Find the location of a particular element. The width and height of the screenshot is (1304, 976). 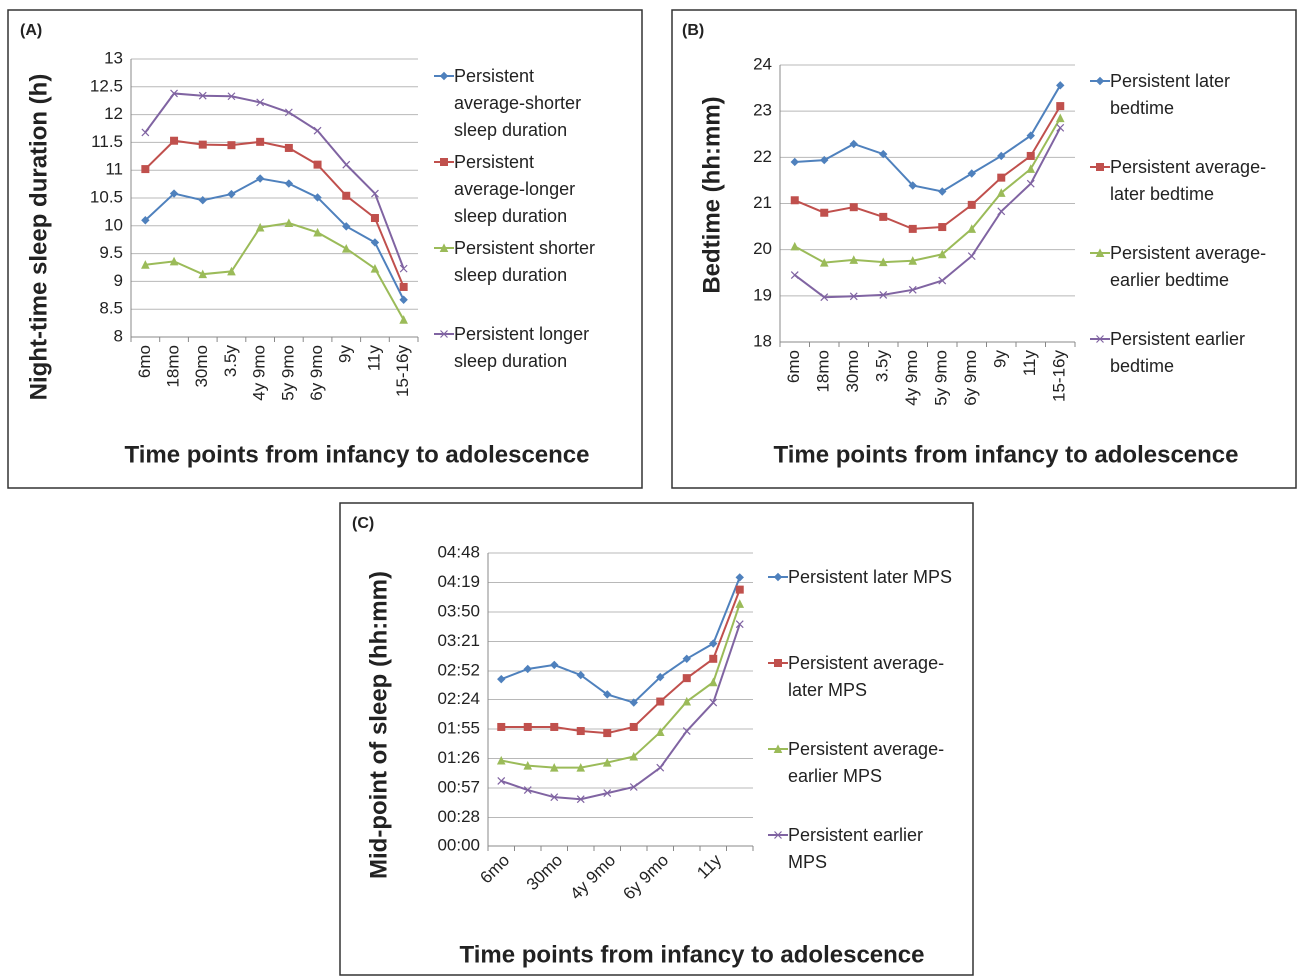

legend-item: Persistent average-longer sleep duration is located at coordinates (519, 192).